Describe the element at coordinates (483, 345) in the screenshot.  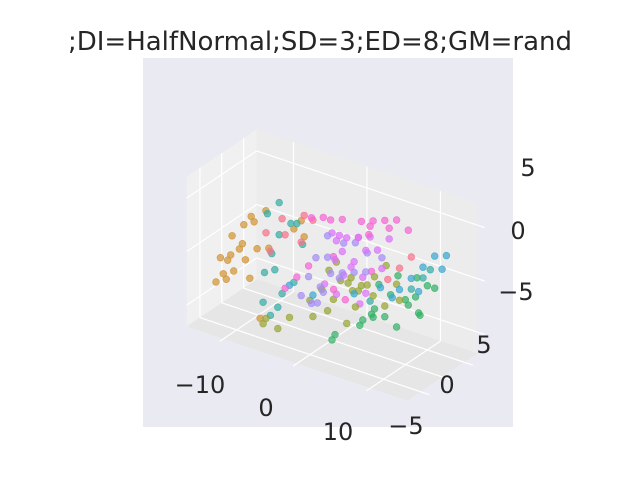
I see `y-tick-label: 5` at that location.